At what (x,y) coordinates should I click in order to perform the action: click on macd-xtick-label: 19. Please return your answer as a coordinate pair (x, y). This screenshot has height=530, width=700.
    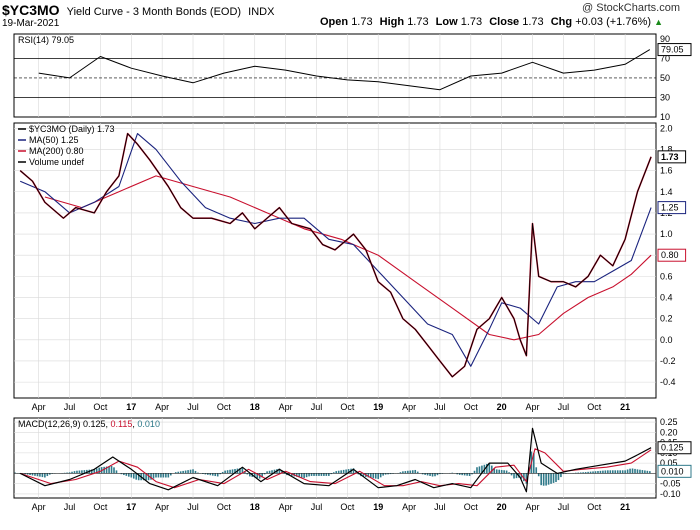
    Looking at the image, I should click on (378, 507).